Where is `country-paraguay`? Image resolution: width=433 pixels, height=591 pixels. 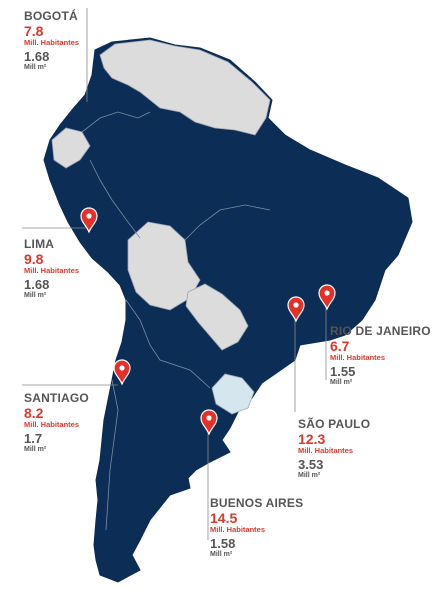
country-paraguay is located at coordinates (217, 317).